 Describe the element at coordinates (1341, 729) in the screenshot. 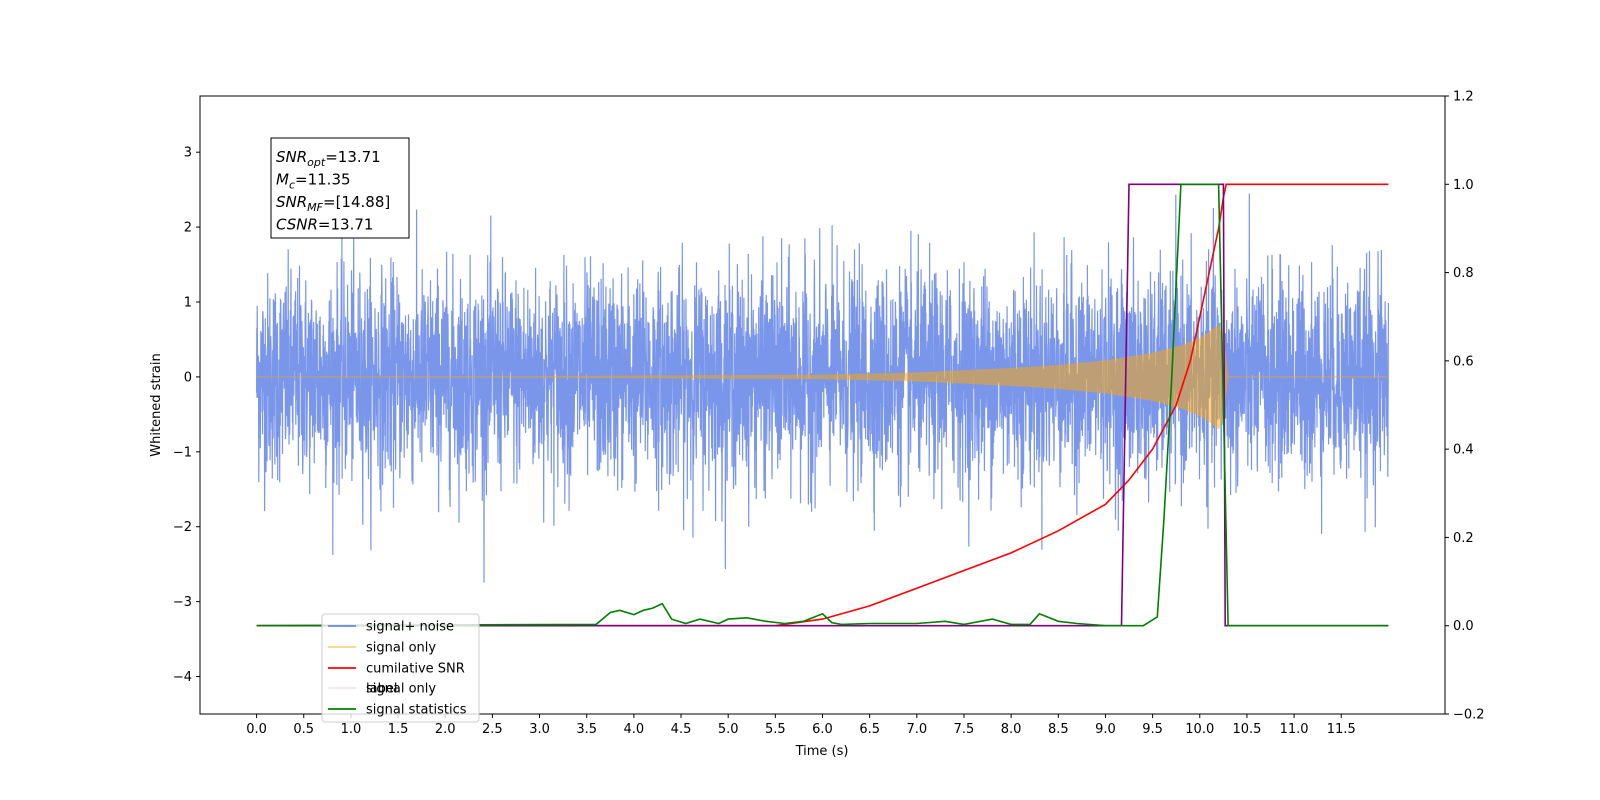

I see `x-tick-label: 11.5` at that location.